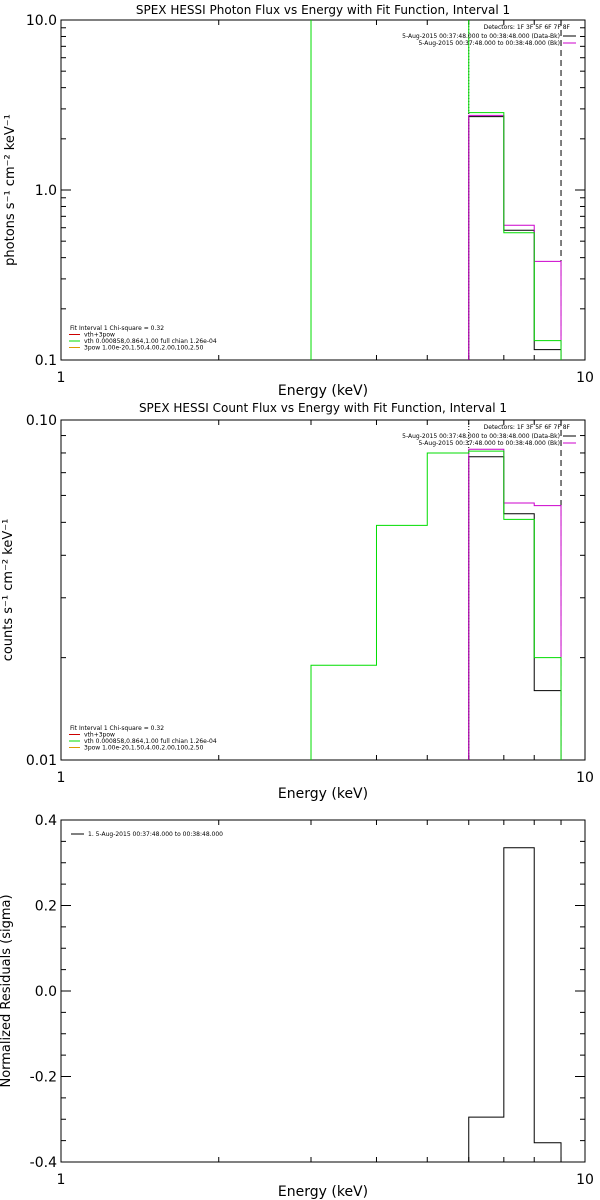 The height and width of the screenshot is (1200, 600). I want to click on y-axis-label: Normalized Residuals (sigma), so click(7, 990).